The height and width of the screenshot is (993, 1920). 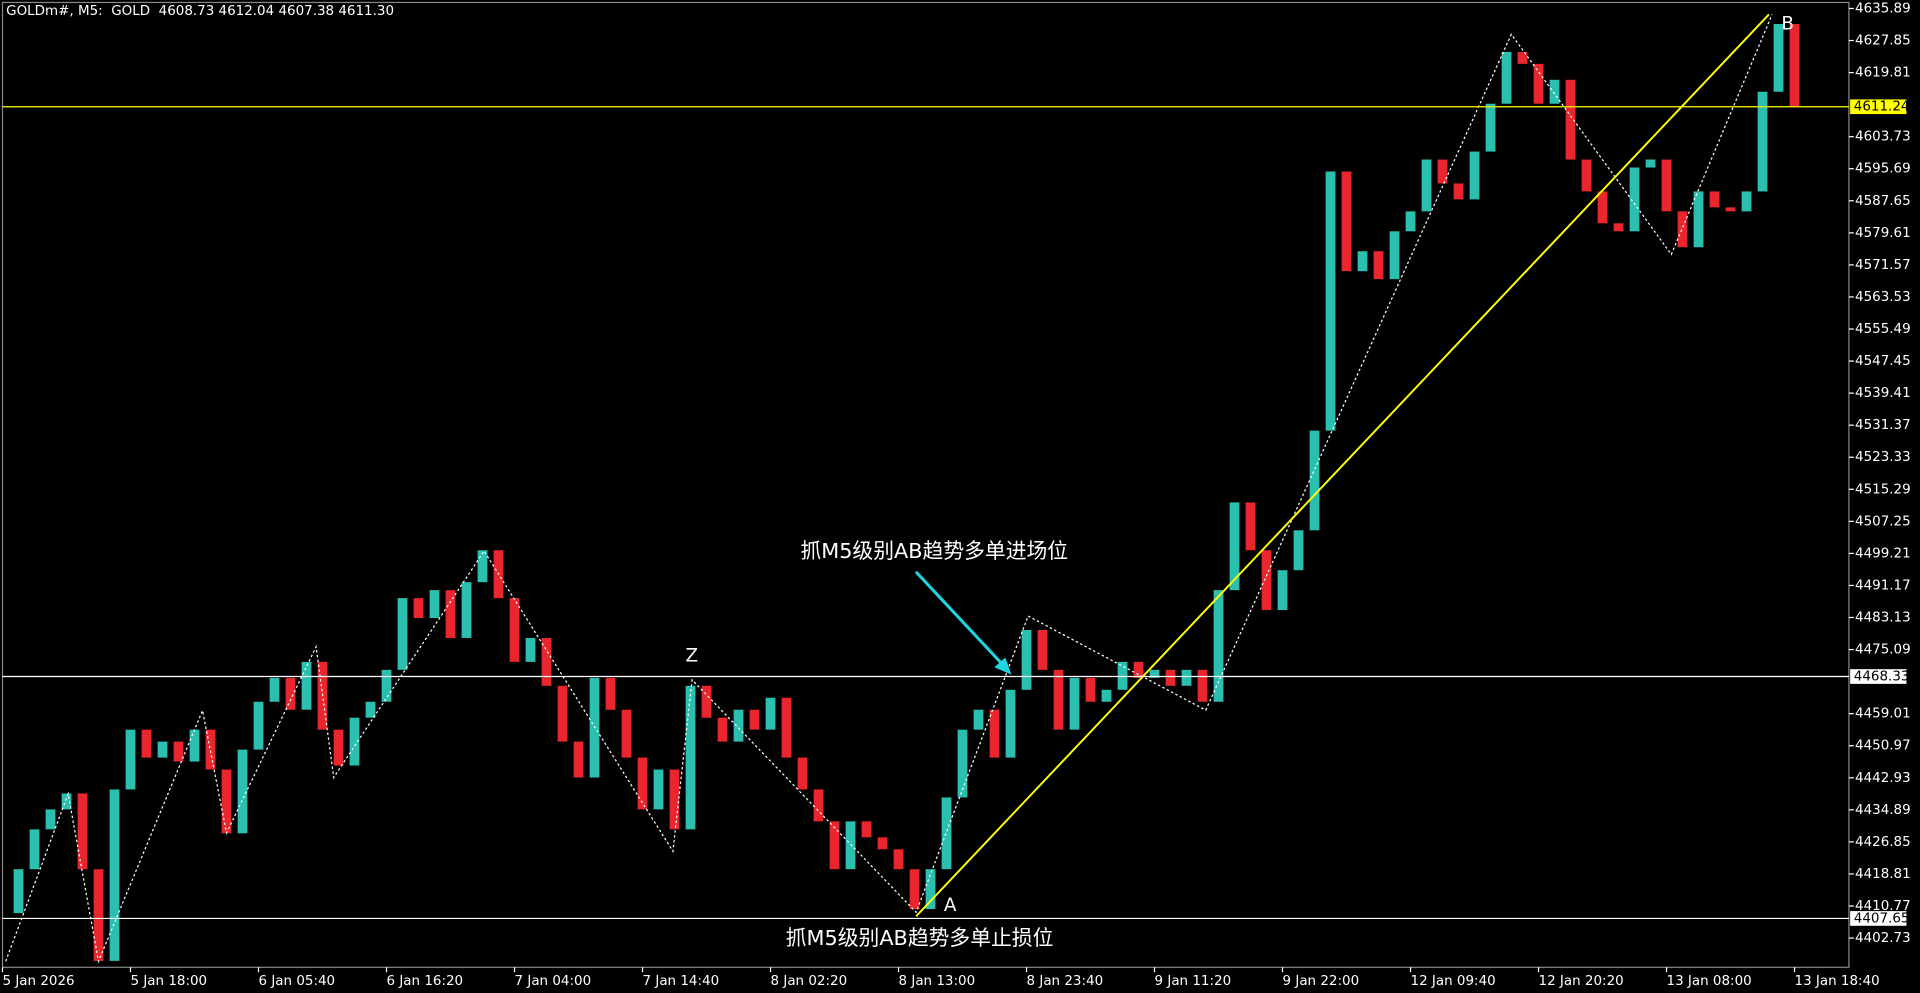 What do you see at coordinates (1883, 329) in the screenshot?
I see `y-tick-label: 4555.49` at bounding box center [1883, 329].